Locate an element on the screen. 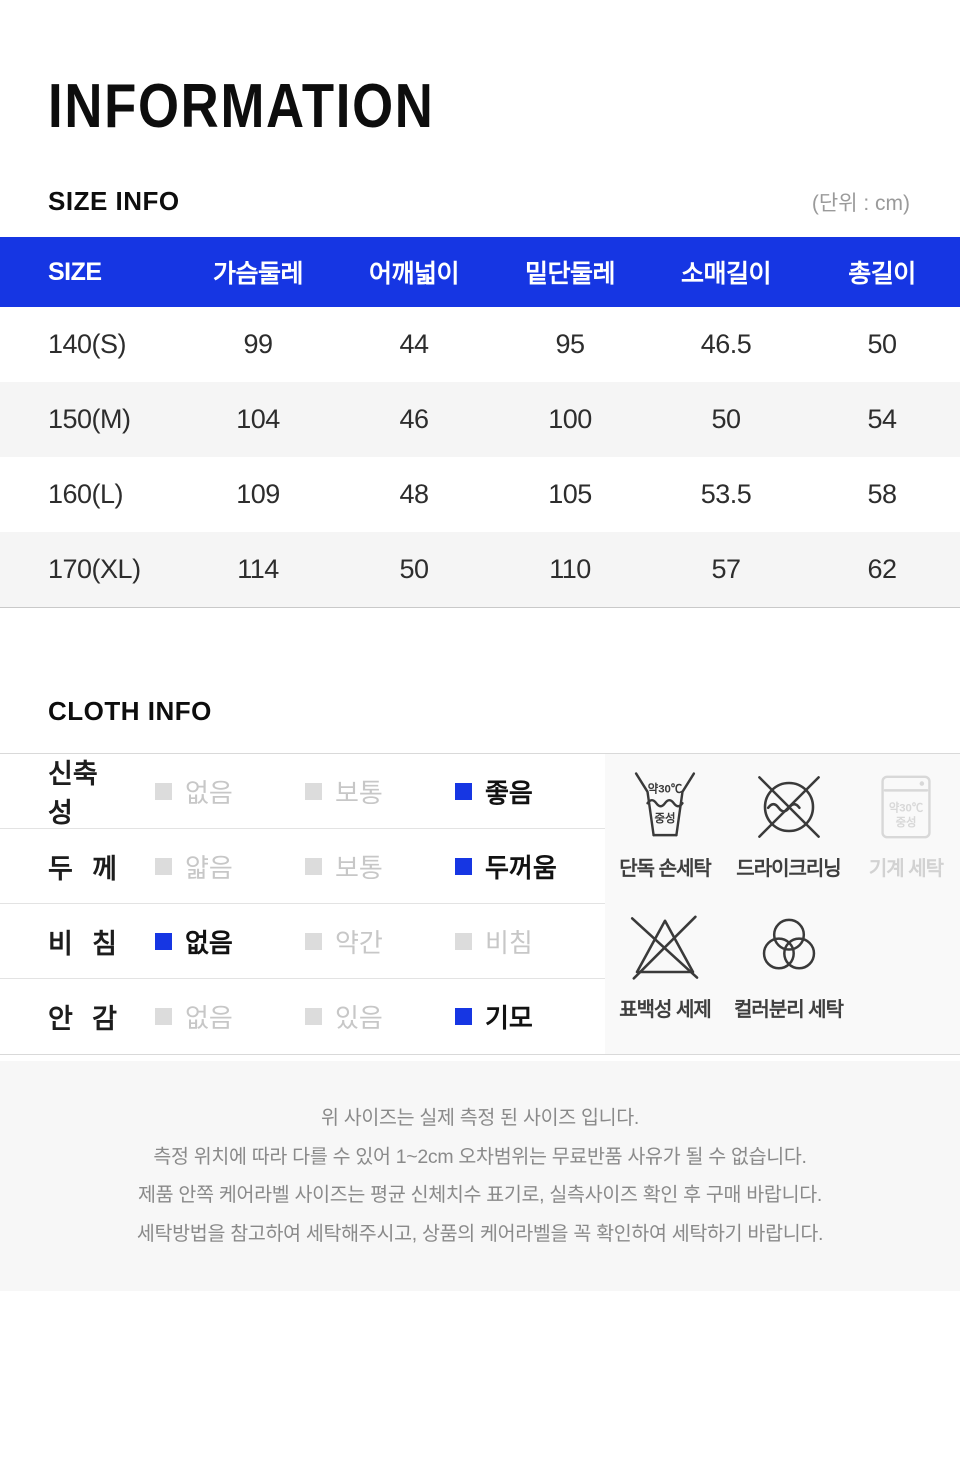 This screenshot has height=1464, width=960. table-row: 160(L) 109 48 105 53.5 58 is located at coordinates (480, 494).